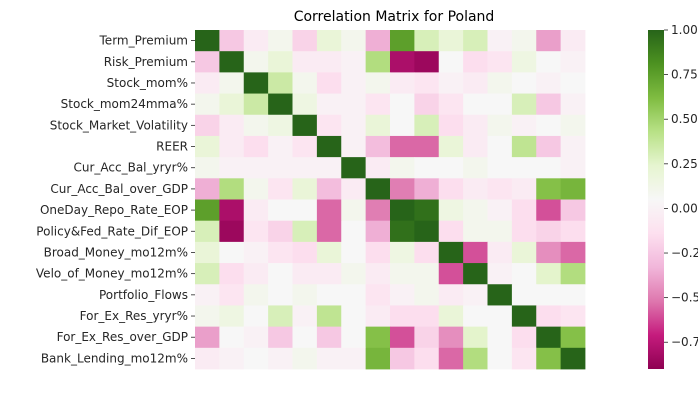  I want to click on colorbar-tick-label: −0.50, so click(684, 298).